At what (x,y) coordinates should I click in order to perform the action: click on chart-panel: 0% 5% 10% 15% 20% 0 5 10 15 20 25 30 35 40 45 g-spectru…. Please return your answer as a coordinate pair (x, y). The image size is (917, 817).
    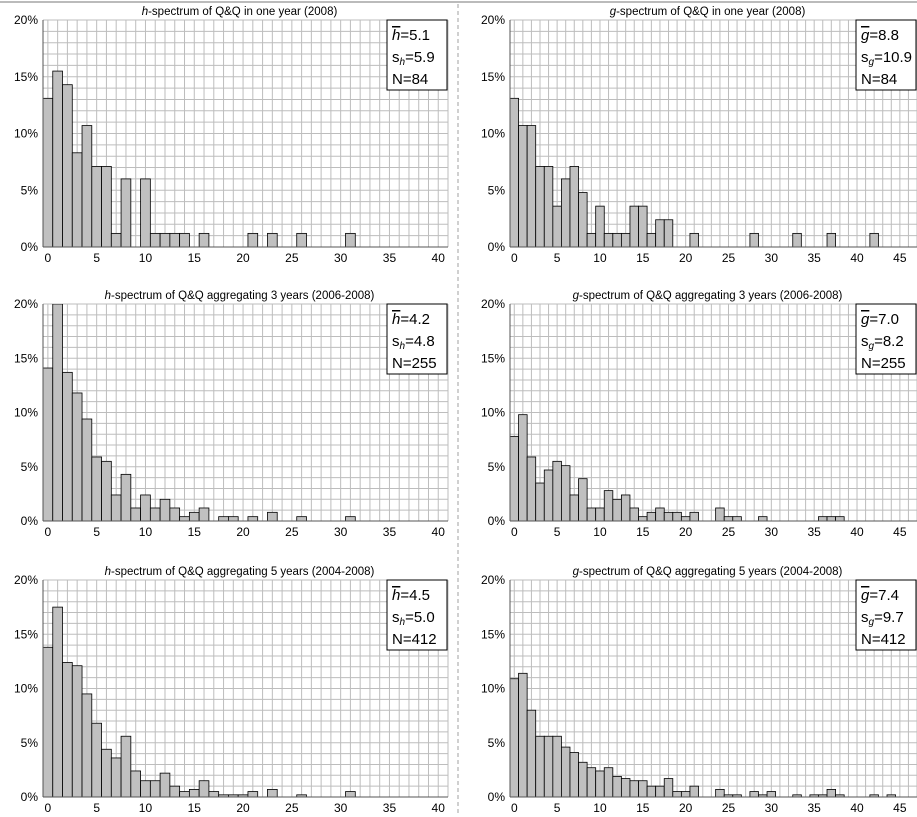
    Looking at the image, I should click on (699, 414).